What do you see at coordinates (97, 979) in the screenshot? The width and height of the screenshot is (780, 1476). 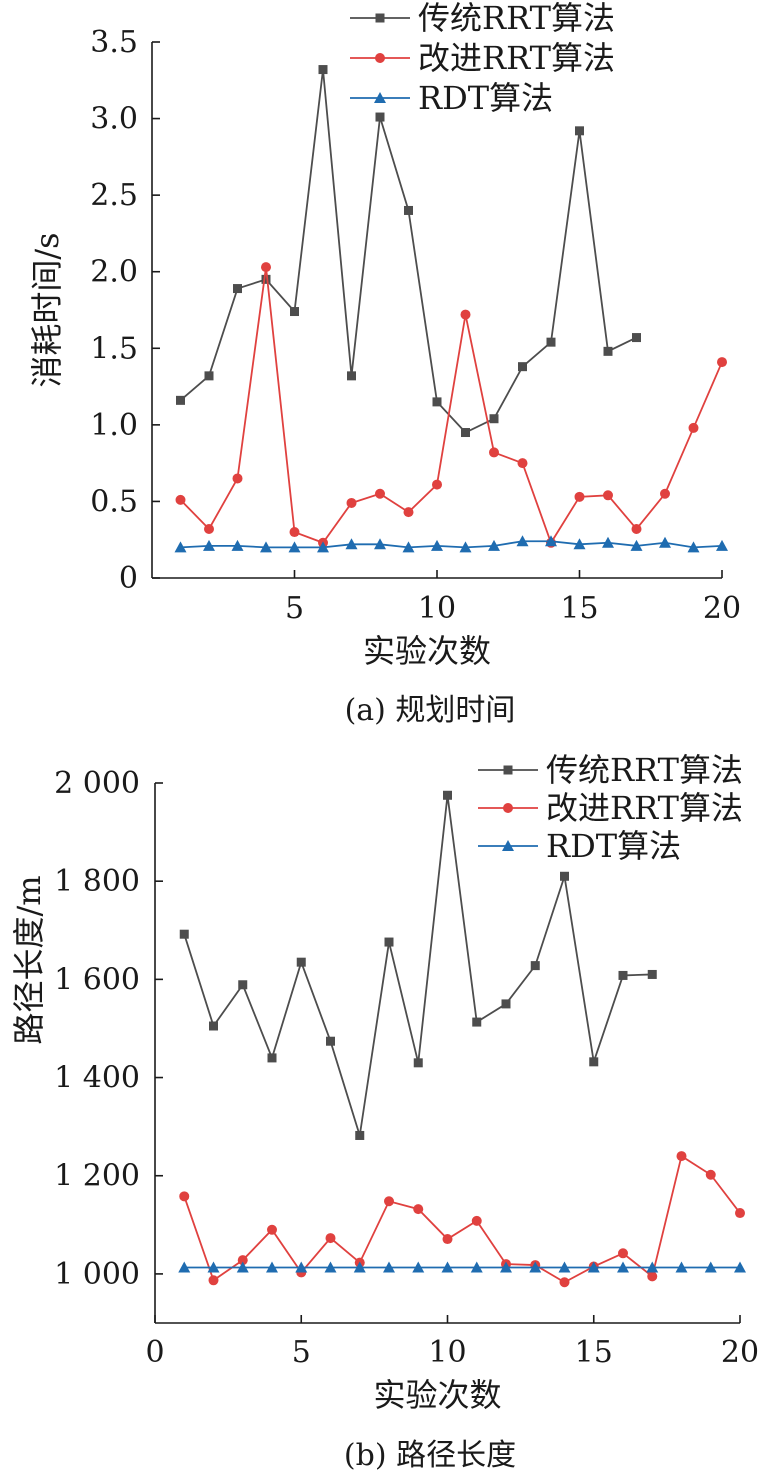 I see `y-tick-label: 1 600` at bounding box center [97, 979].